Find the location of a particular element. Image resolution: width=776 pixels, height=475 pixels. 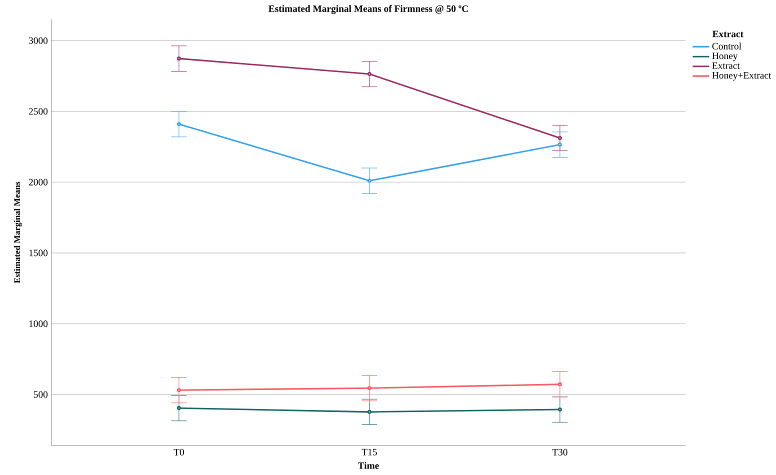

y-axis-title: Estimated Marginal Means is located at coordinates (18, 232).